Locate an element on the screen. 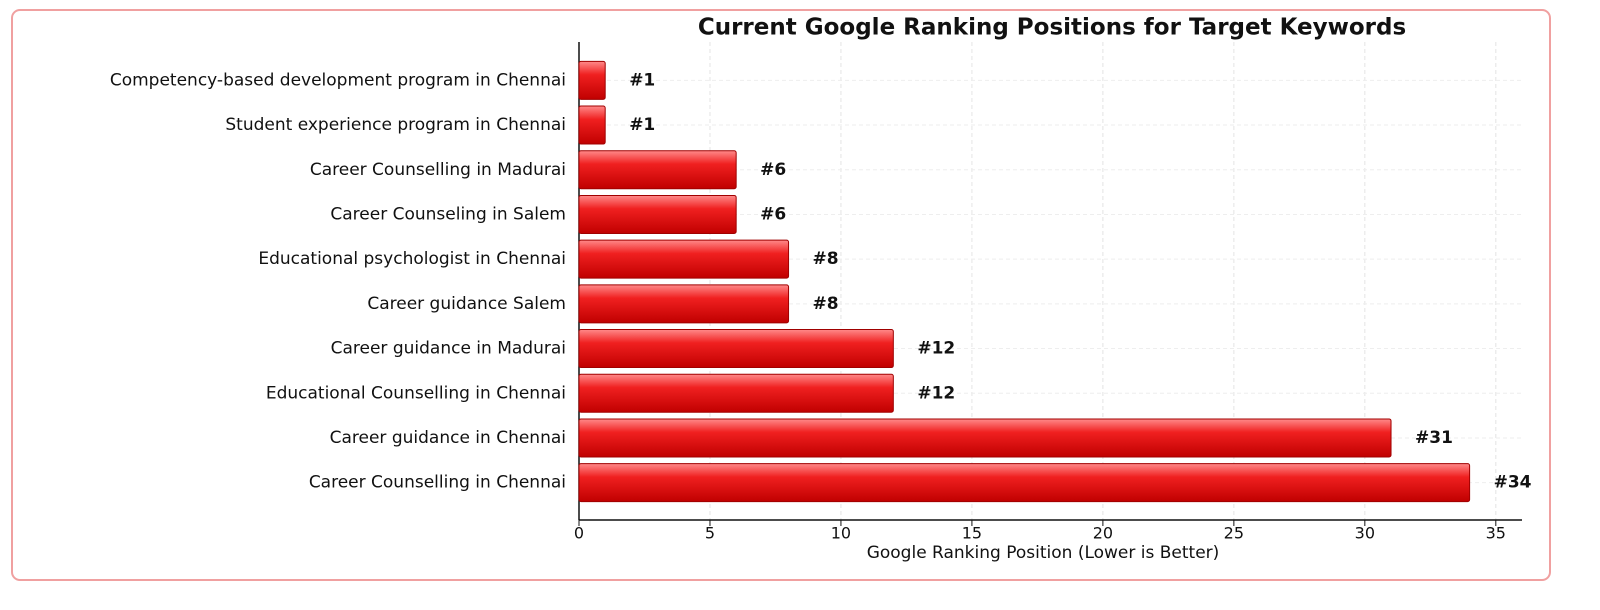  x-tick-label: 25 is located at coordinates (1234, 533).